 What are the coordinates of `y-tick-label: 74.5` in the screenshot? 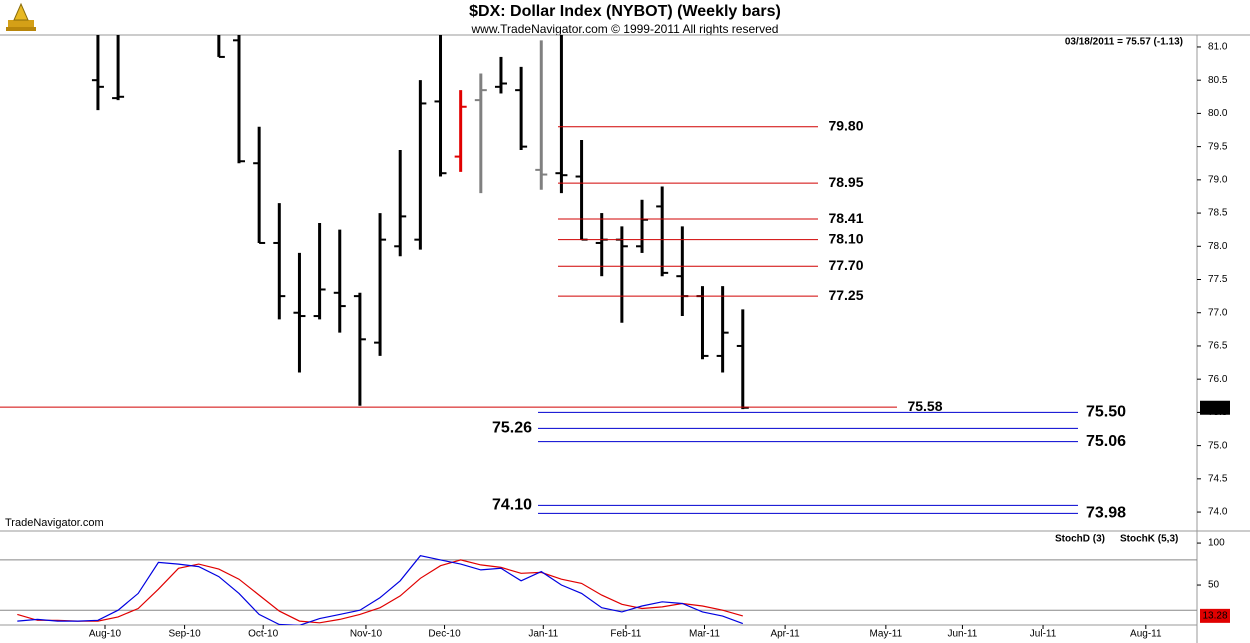 It's located at (1218, 478).